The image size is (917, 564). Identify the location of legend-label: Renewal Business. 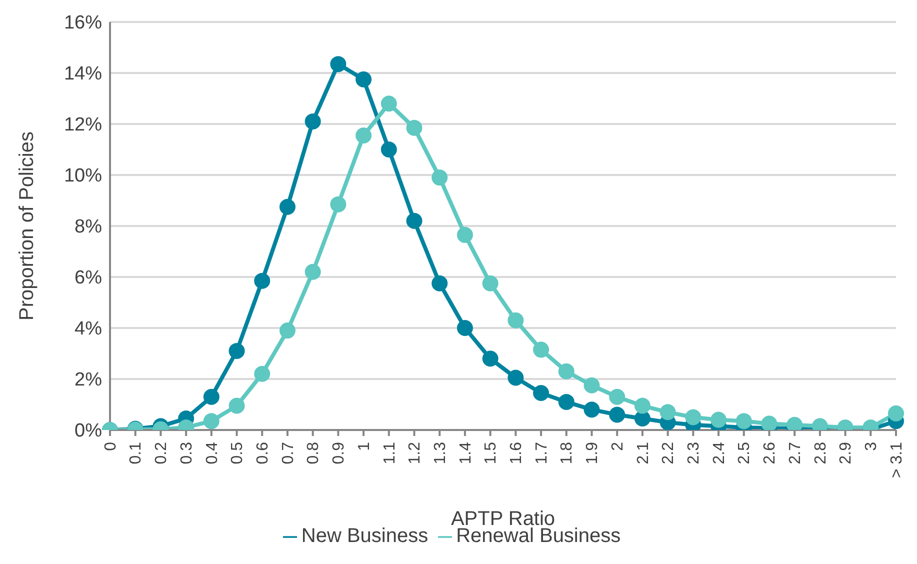
(538, 536).